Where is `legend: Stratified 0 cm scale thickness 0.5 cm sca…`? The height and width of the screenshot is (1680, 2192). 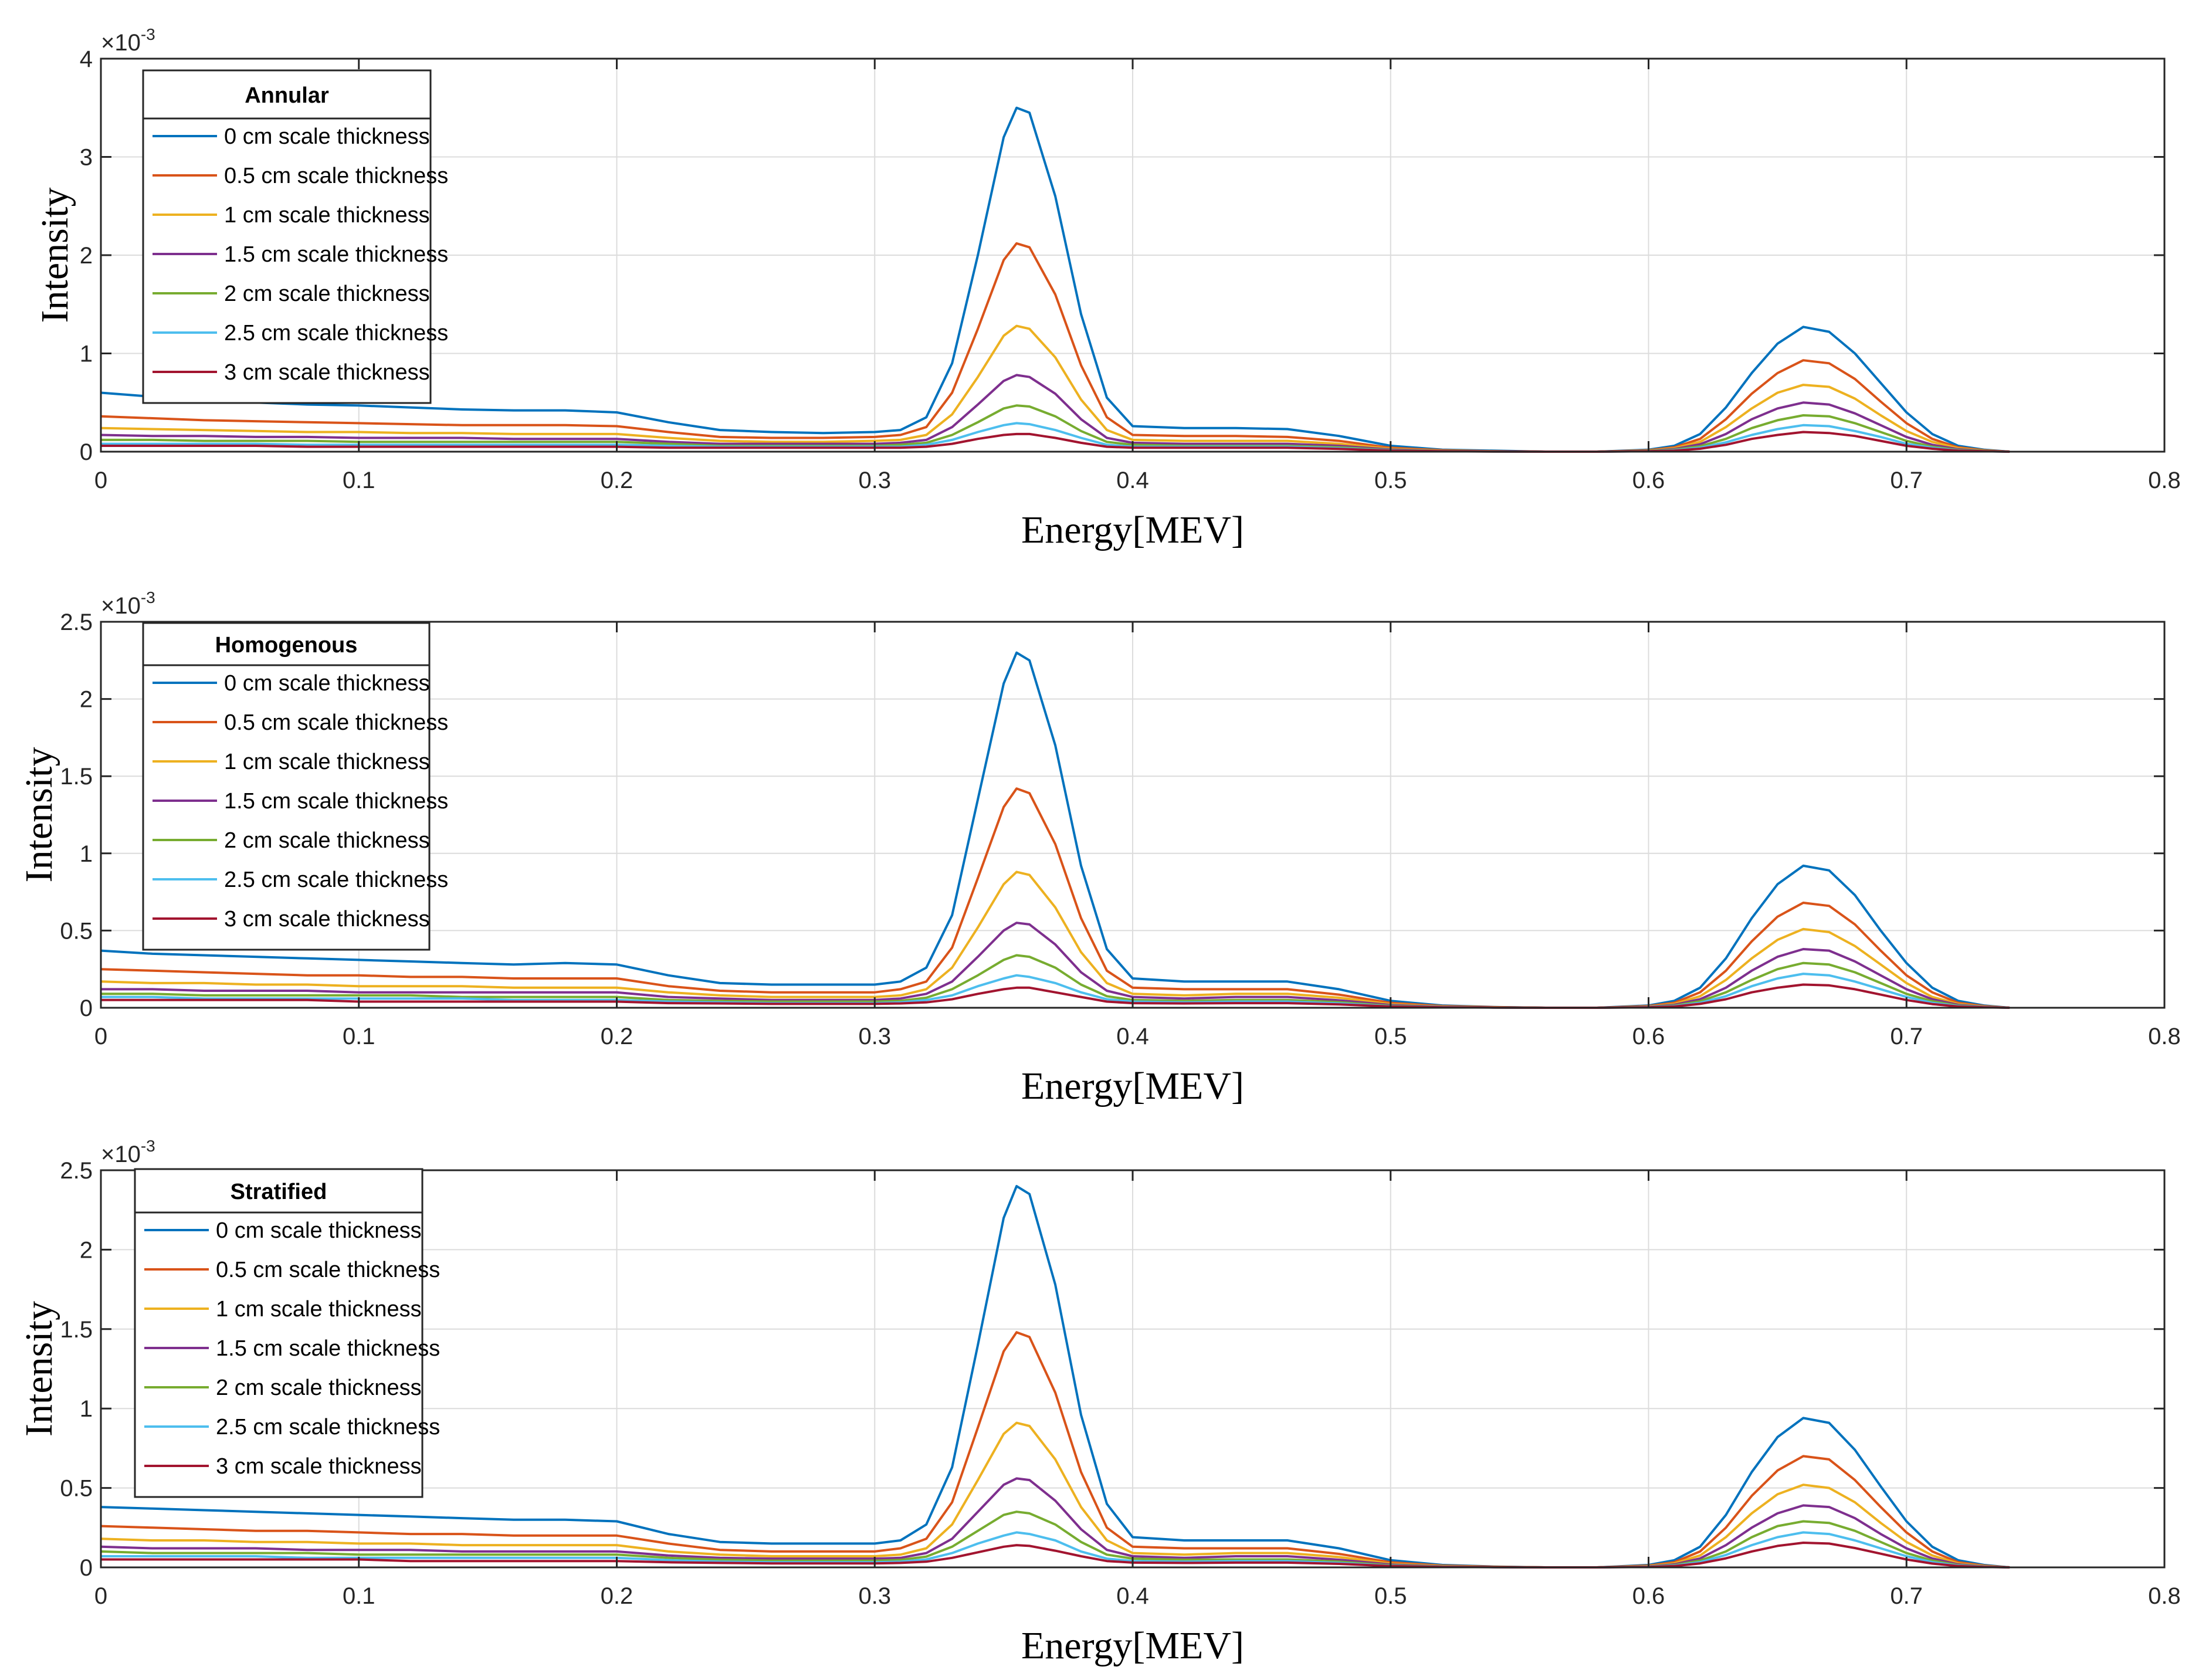
legend: Stratified 0 cm scale thickness 0.5 cm sca… is located at coordinates (287, 1333).